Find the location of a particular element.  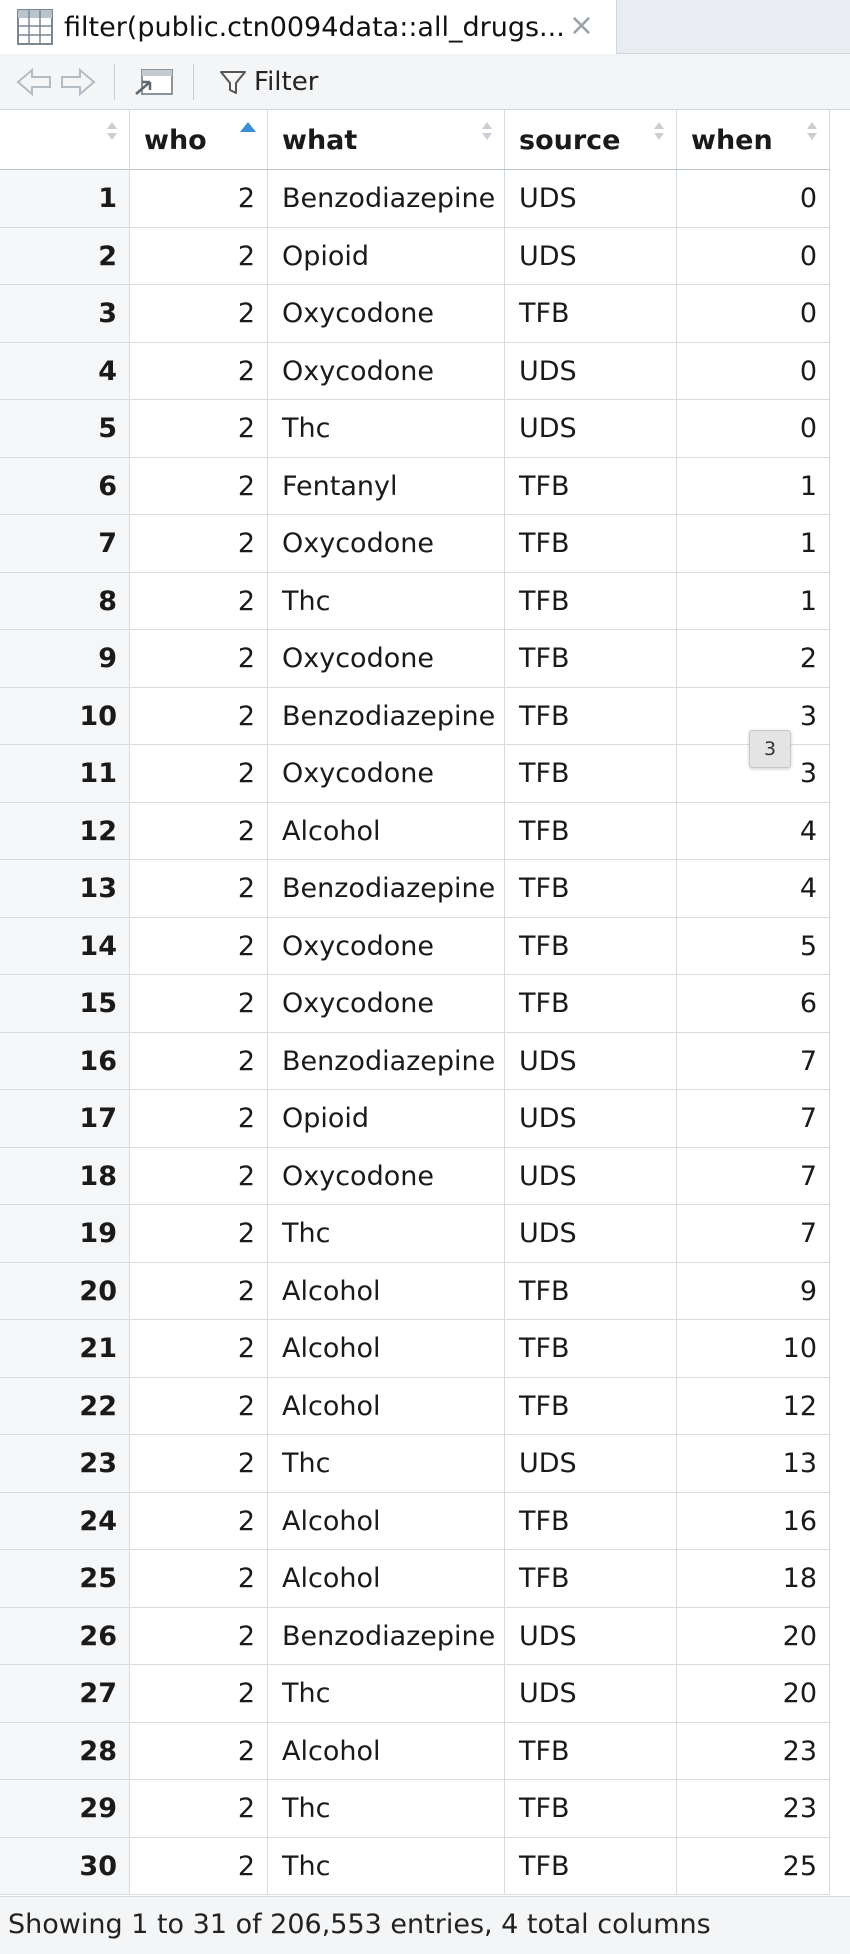

filter-button: Filter is located at coordinates (268, 82).